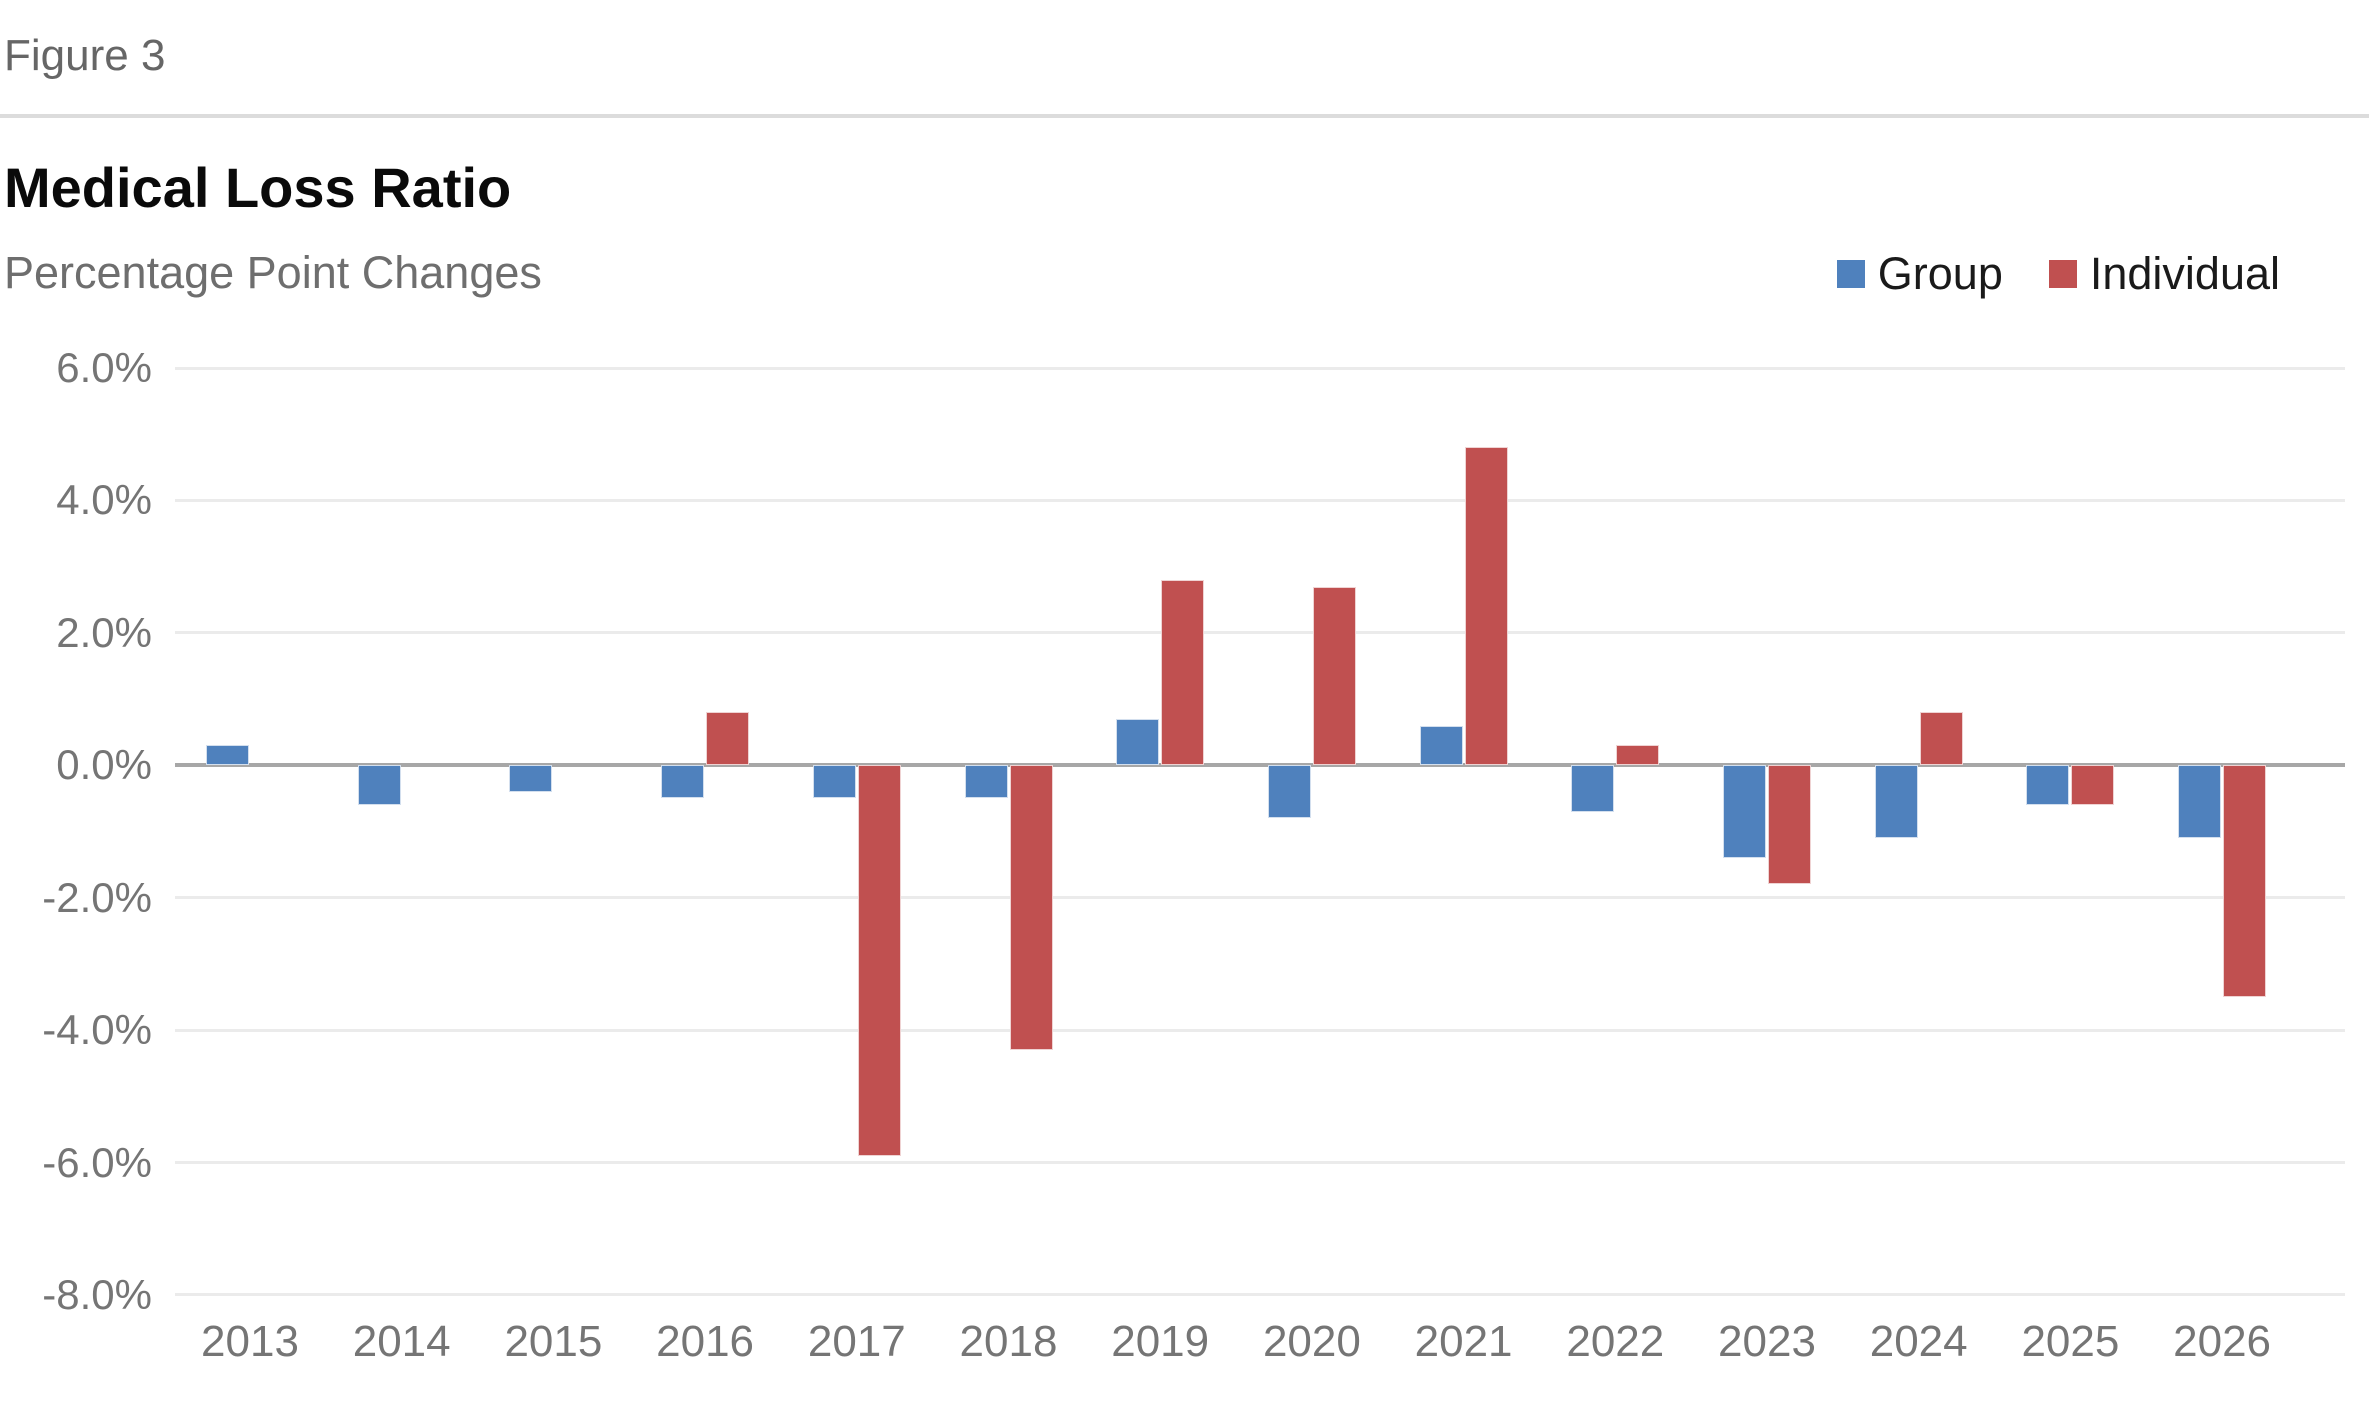 The image size is (2369, 1419). What do you see at coordinates (1289, 792) in the screenshot?
I see `bar-group-2020` at bounding box center [1289, 792].